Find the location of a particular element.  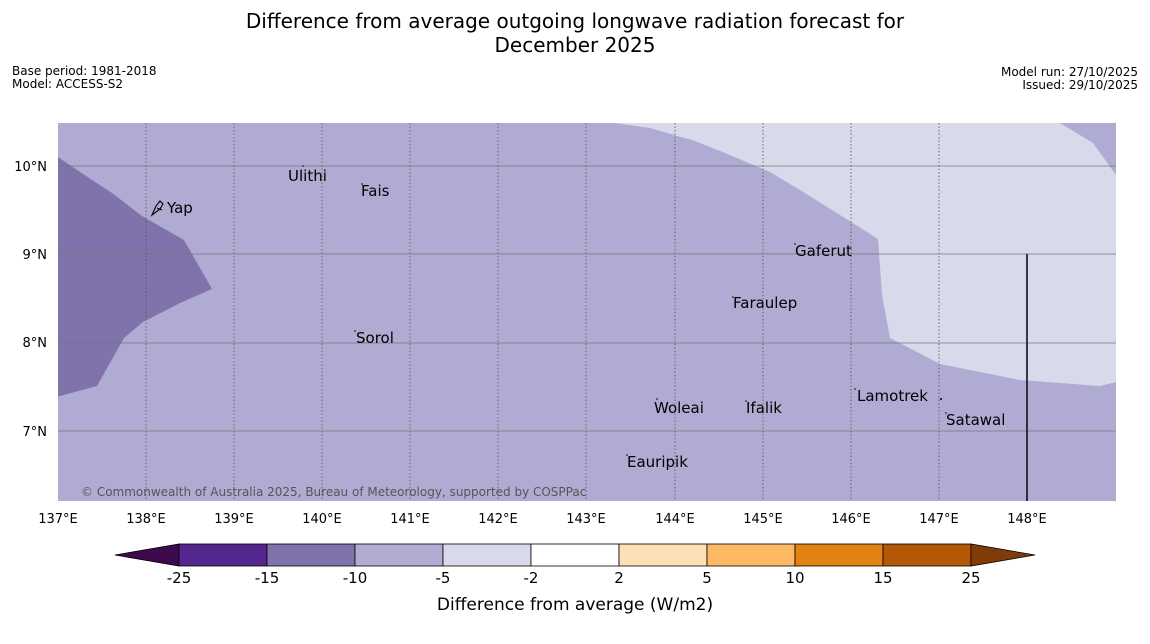

lat-label-8N: 8°N is located at coordinates (35, 343).